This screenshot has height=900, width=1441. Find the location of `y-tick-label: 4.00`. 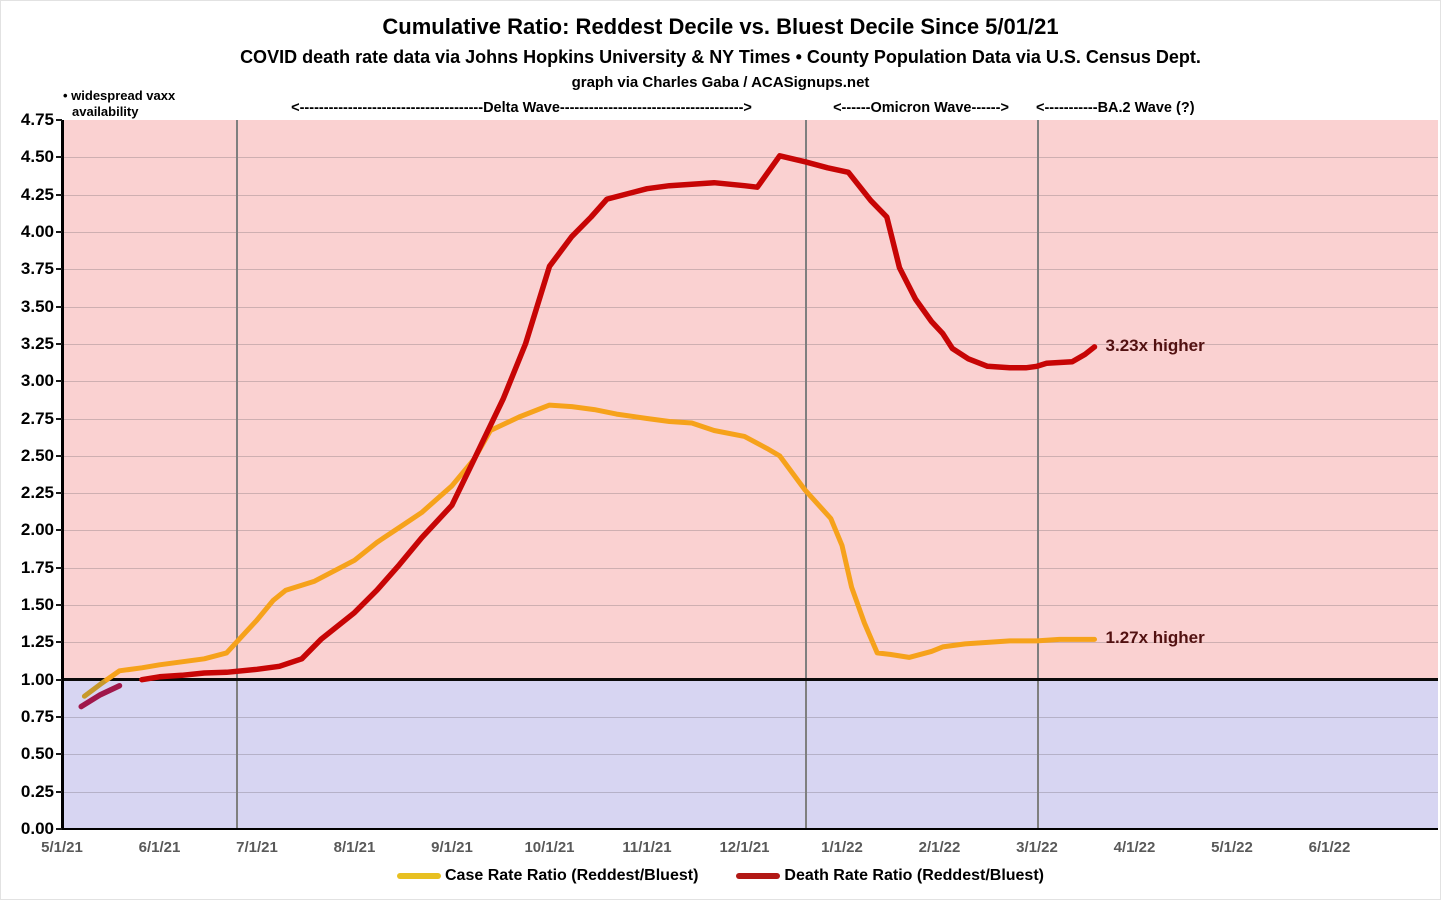

y-tick-label: 4.00 is located at coordinates (37, 231).